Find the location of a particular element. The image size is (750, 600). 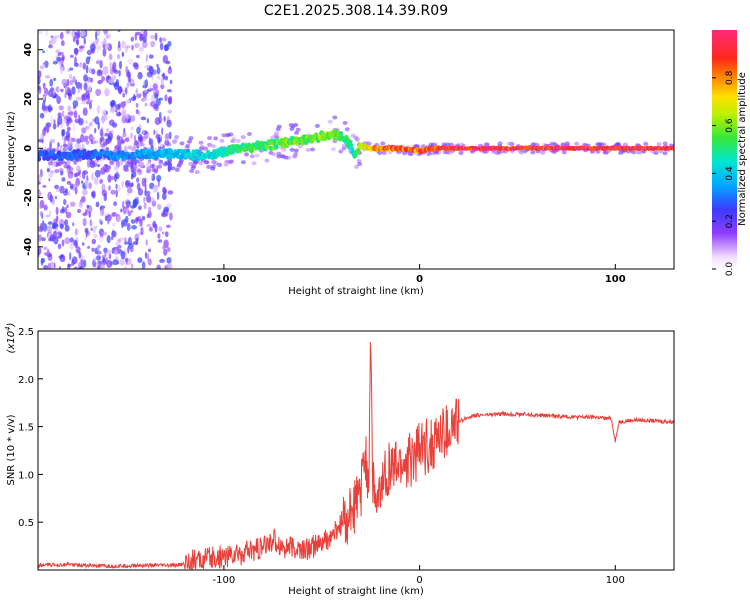

spectrogram-ytick-label: -20 is located at coordinates (28, 197).